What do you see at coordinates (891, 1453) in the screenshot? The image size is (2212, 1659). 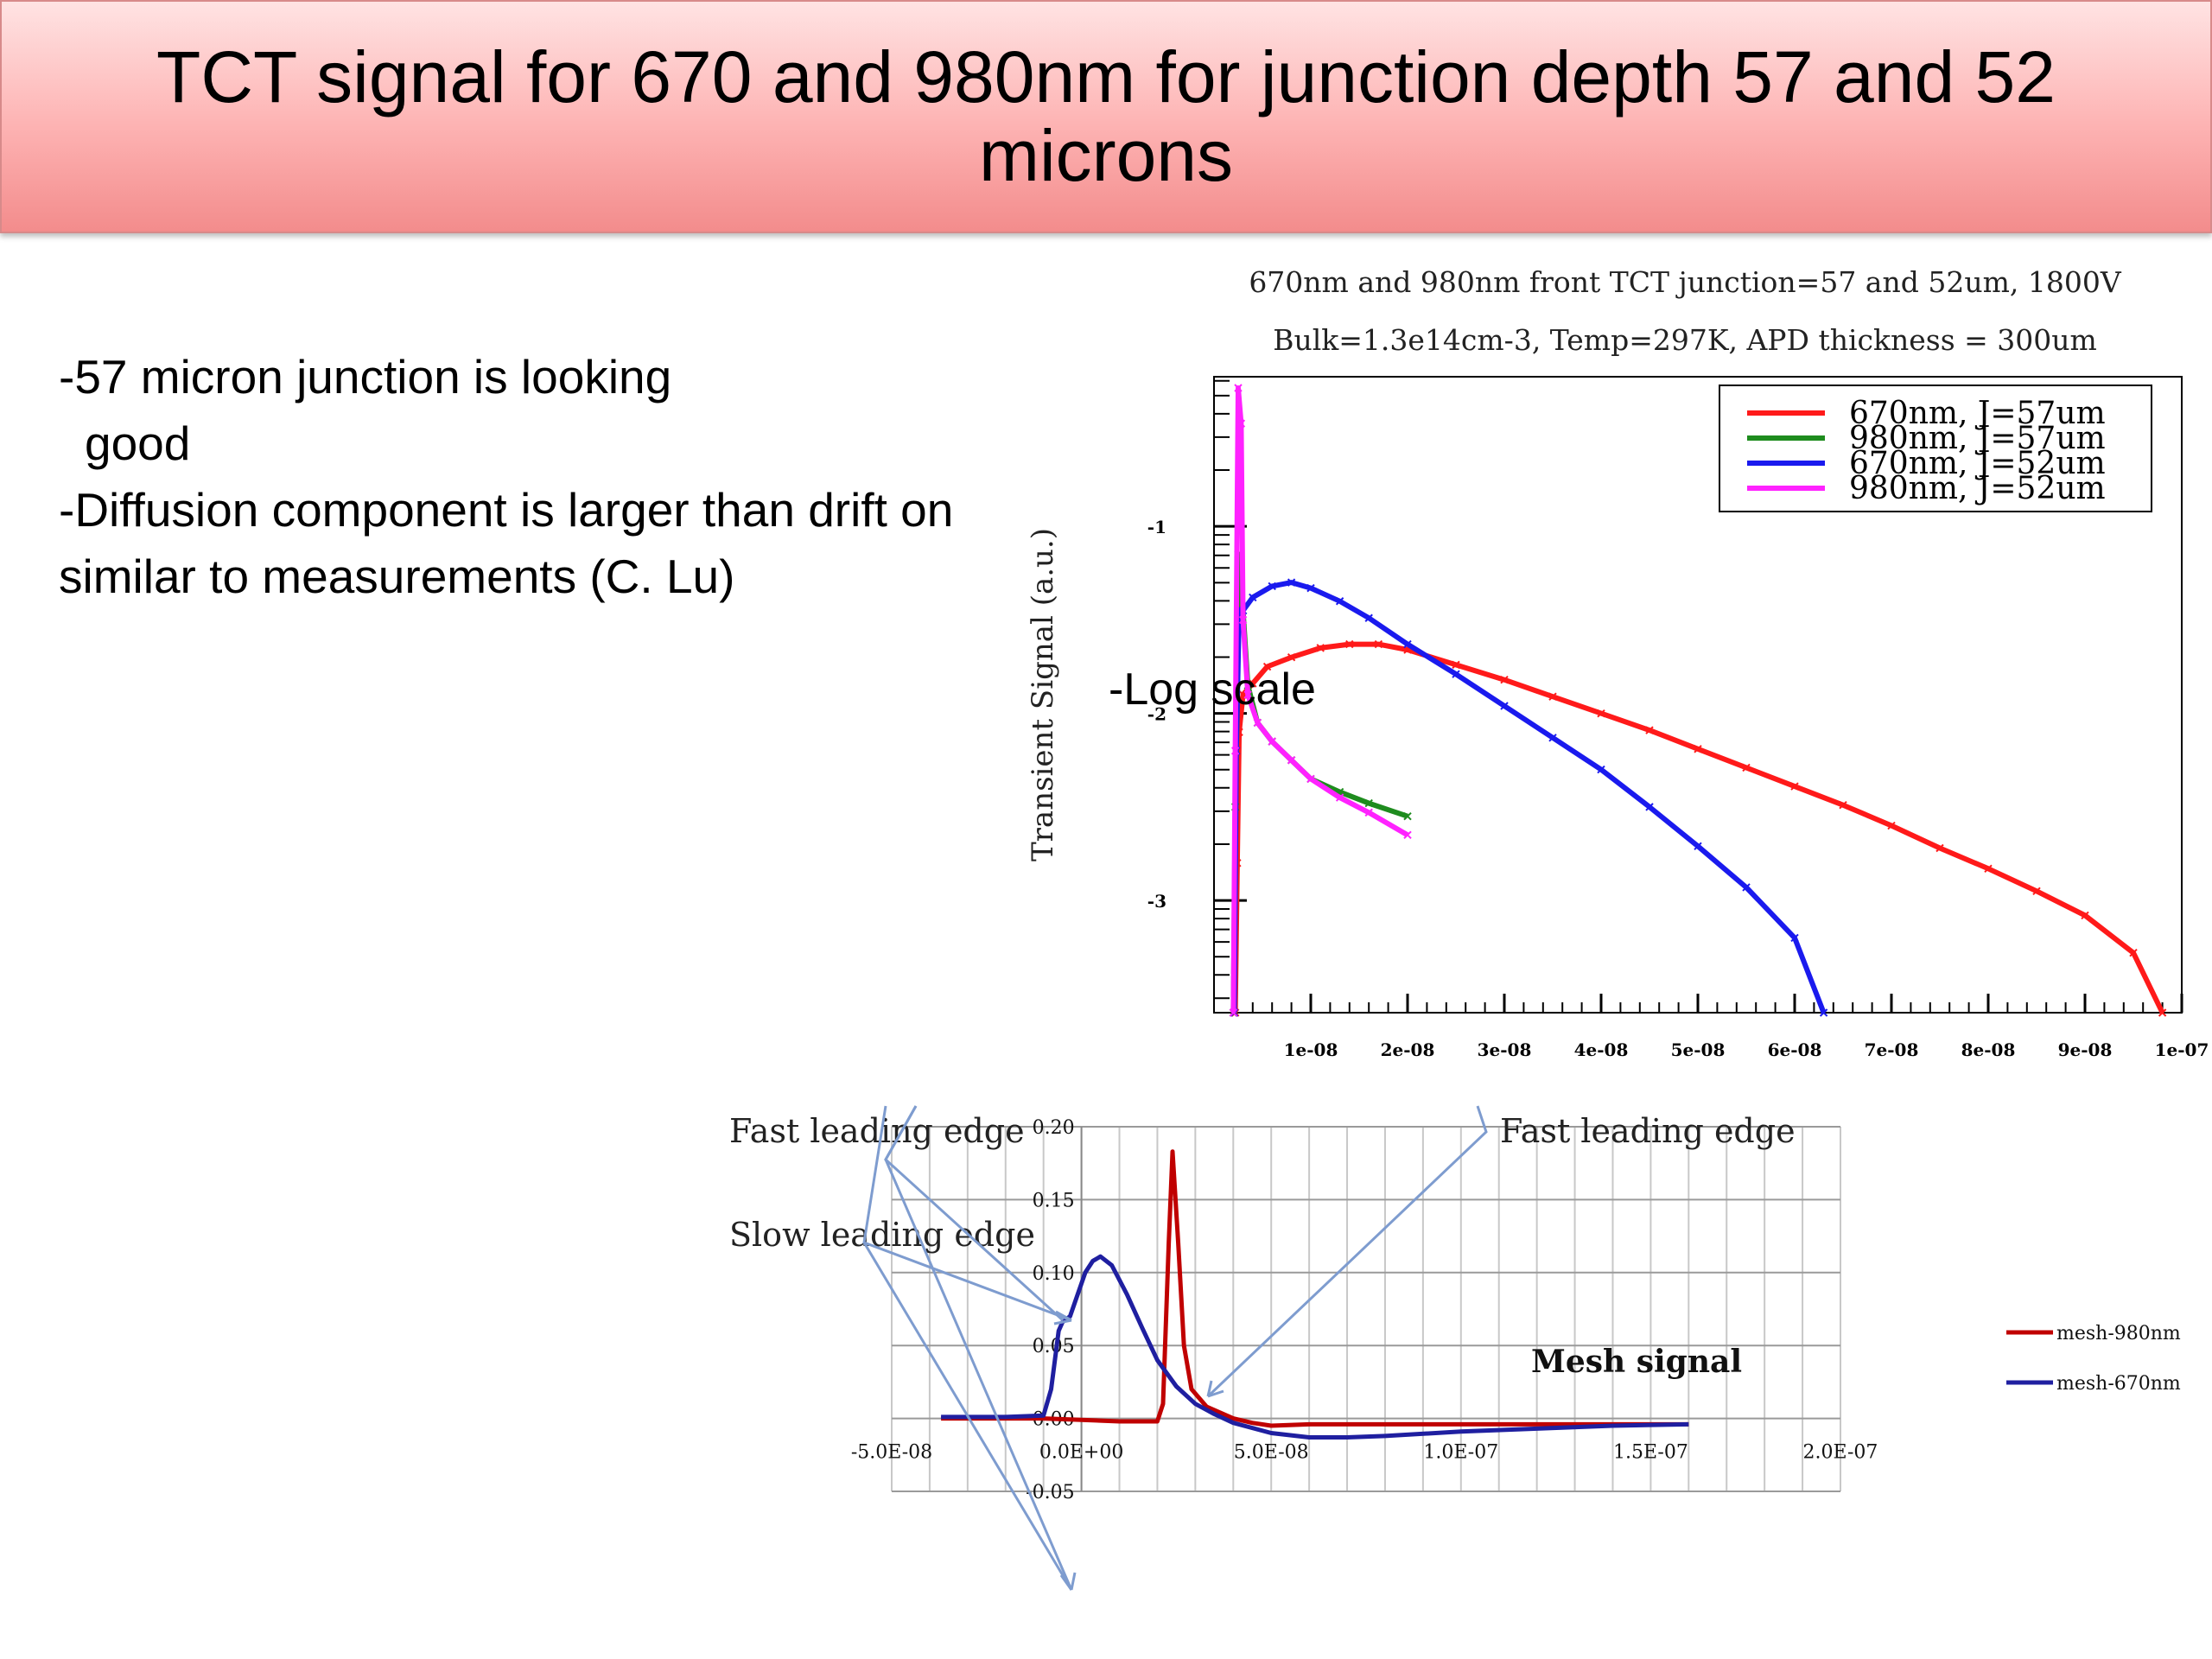 I see `bot-x-tick-label: -5.0E-08` at bounding box center [891, 1453].